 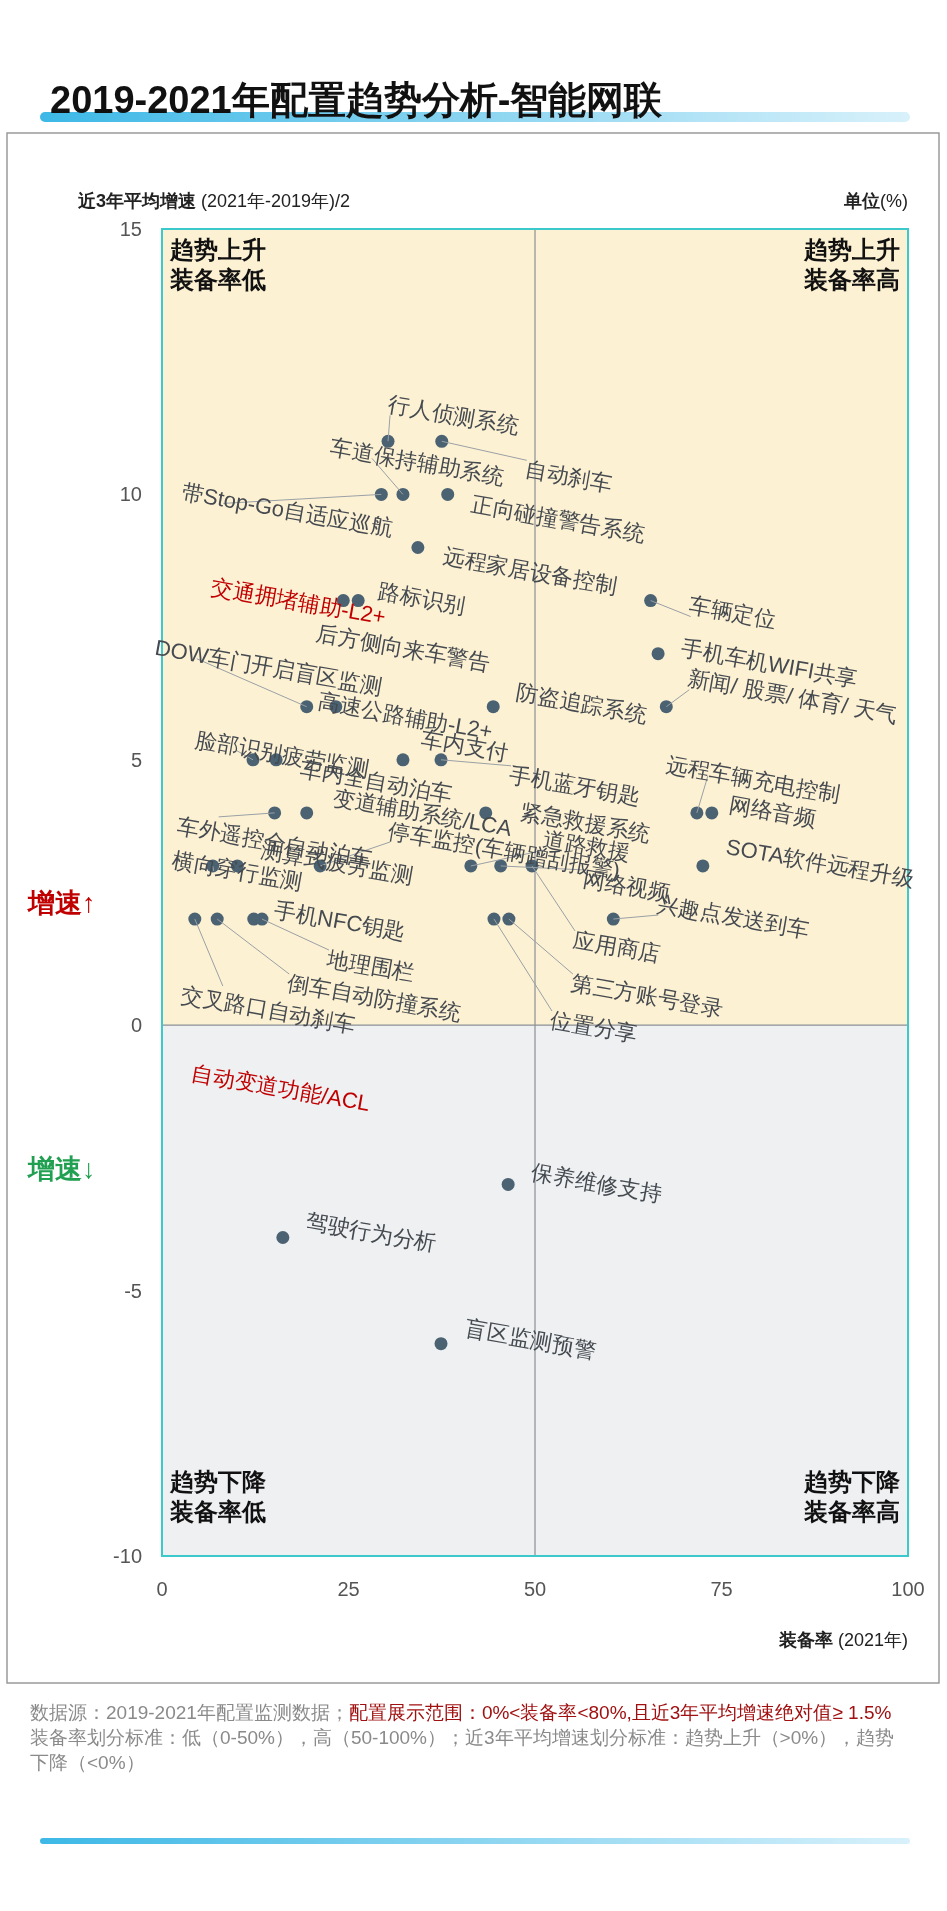 I want to click on annotation: 车辆定位, so click(x=732, y=612).